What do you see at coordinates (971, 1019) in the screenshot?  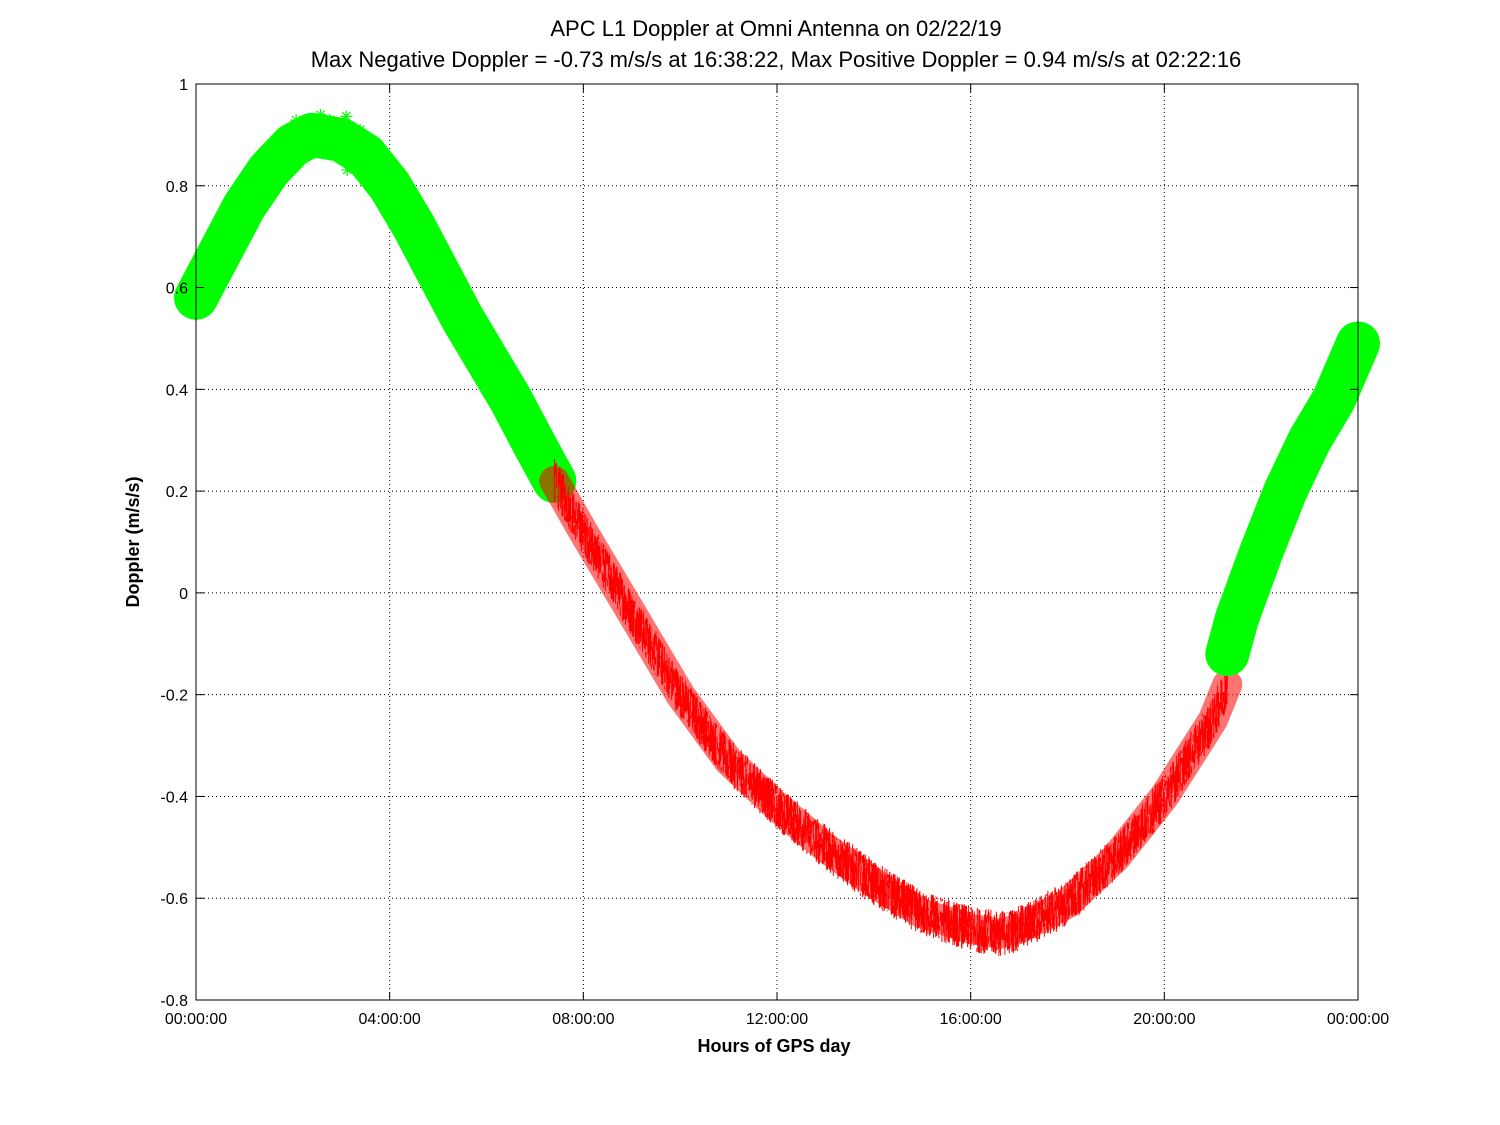 I see `x-tick-label: 16:00:00` at bounding box center [971, 1019].